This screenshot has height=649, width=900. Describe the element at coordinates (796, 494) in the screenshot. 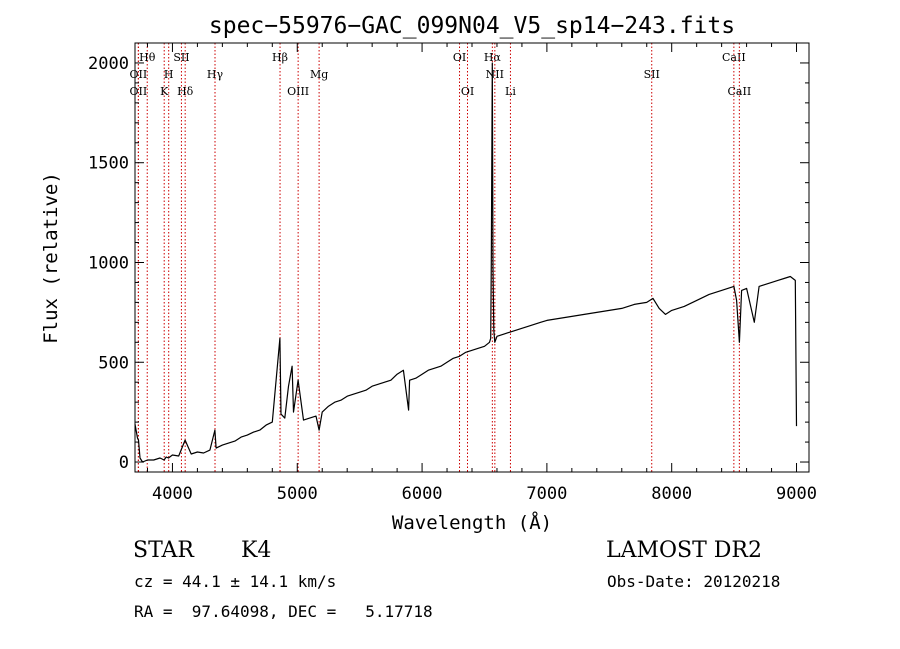

I see `x-tick-label-5: 9000` at that location.